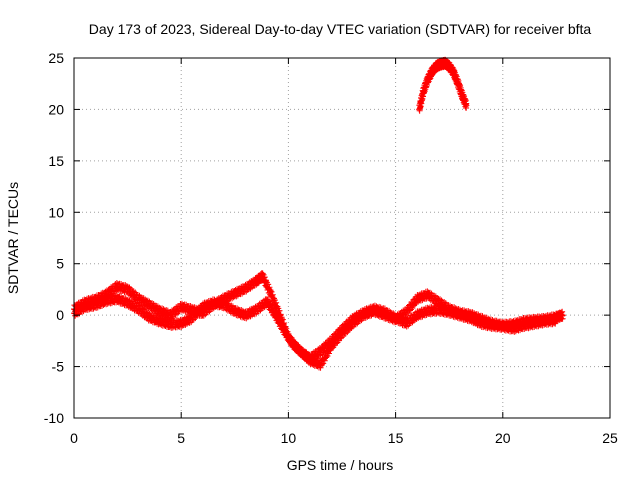 The width and height of the screenshot is (640, 480). I want to click on y-tick-label: 5, so click(60, 264).